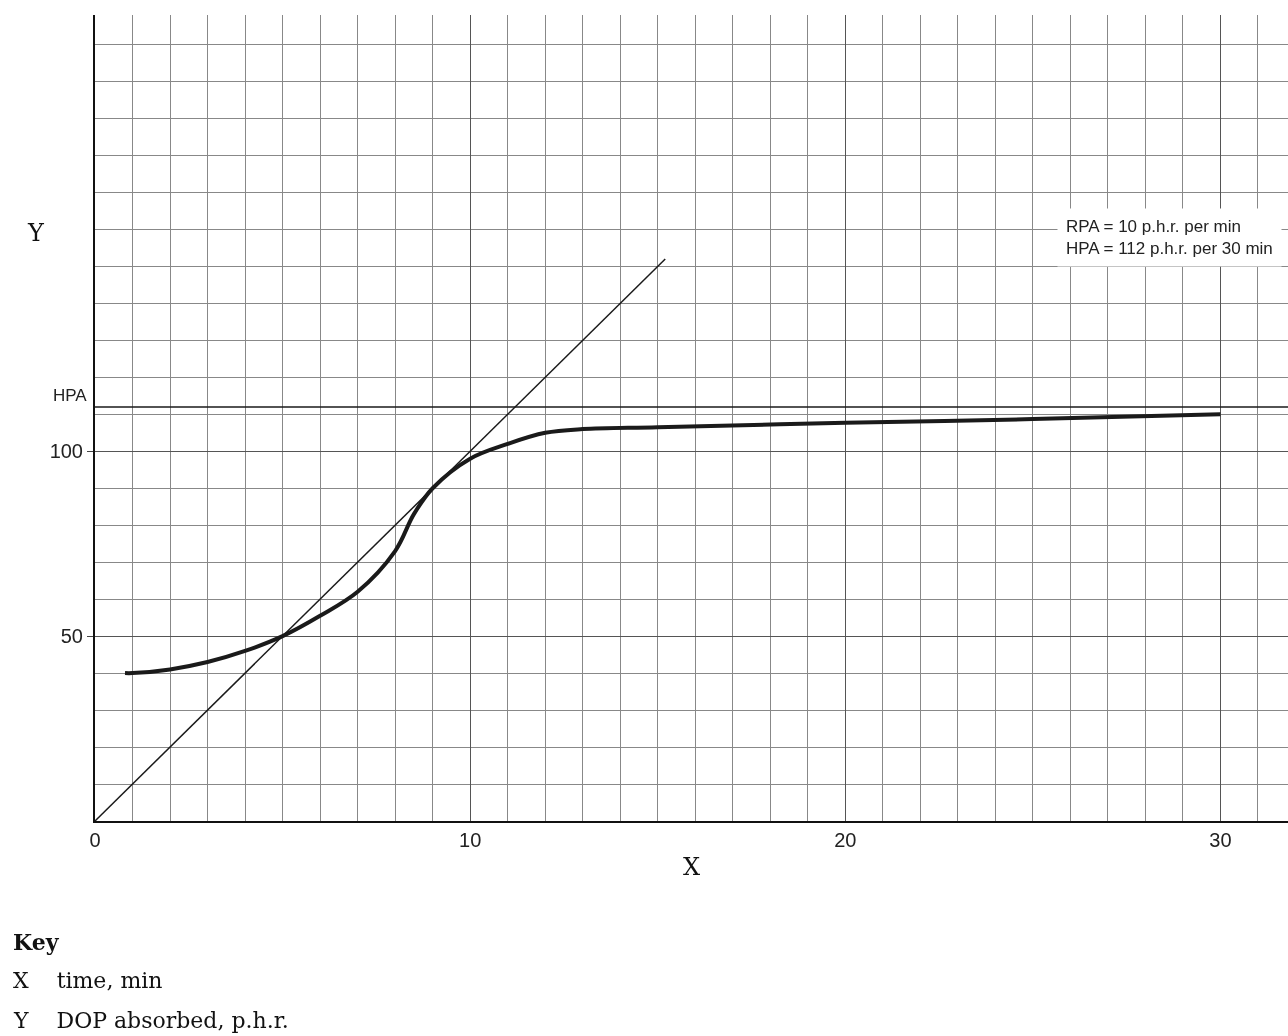 The image size is (1288, 1036). What do you see at coordinates (70, 395) in the screenshot?
I see `ref-line-label: HPA` at bounding box center [70, 395].